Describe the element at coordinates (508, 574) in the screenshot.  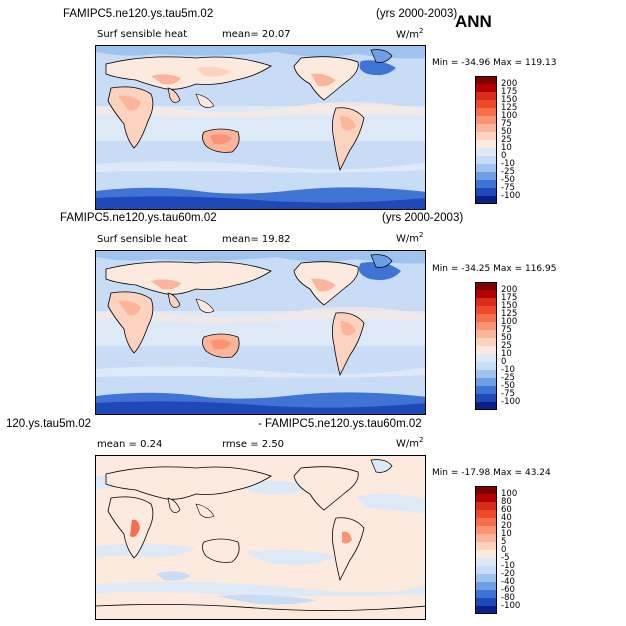
I see `panel3-colorbar-label: -20` at that location.